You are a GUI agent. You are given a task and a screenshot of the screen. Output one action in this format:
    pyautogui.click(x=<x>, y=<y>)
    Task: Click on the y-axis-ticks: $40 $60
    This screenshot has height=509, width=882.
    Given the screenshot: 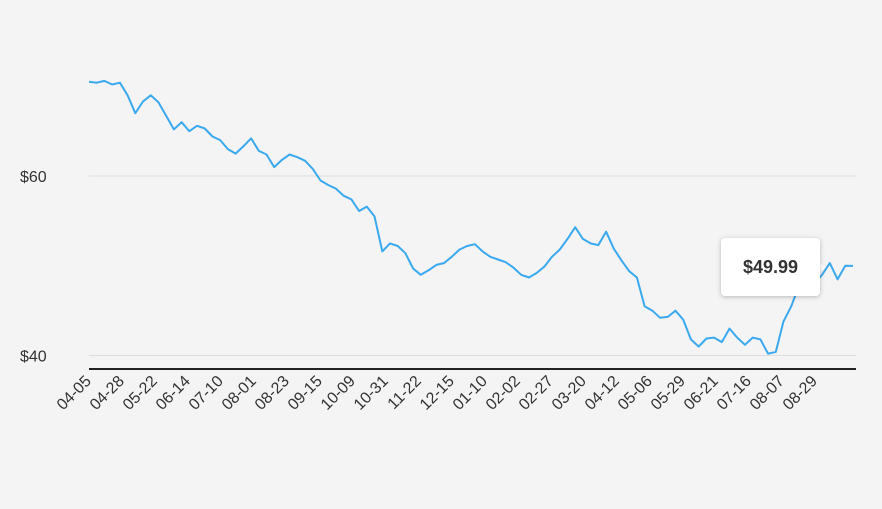 What is the action you would take?
    pyautogui.click(x=33, y=267)
    